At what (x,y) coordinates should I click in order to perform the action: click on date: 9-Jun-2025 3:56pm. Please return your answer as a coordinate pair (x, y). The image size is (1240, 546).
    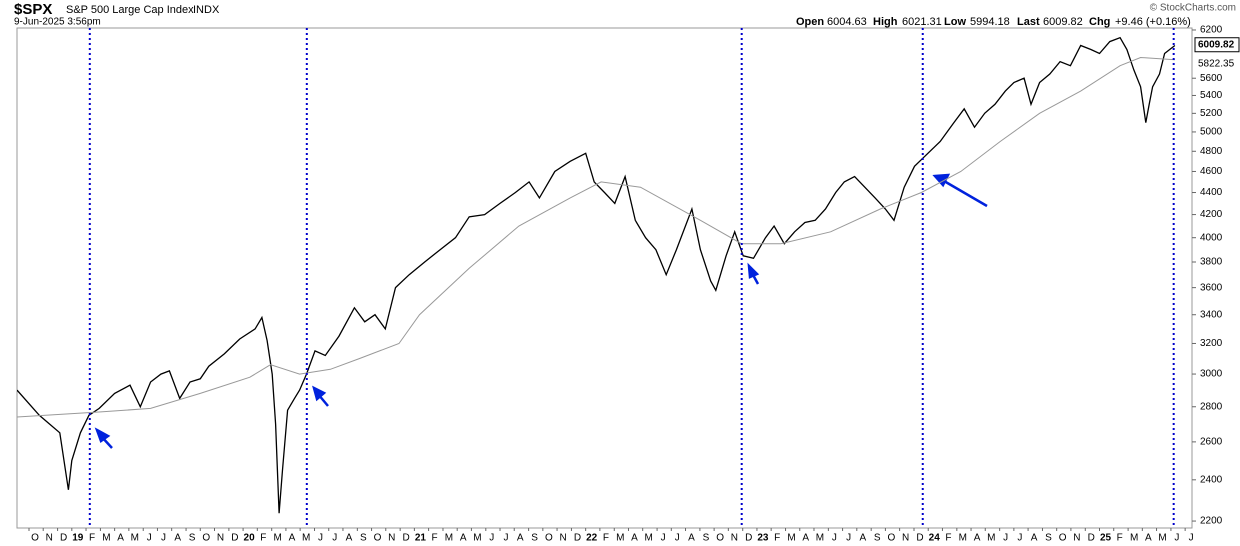
    Looking at the image, I should click on (57, 22).